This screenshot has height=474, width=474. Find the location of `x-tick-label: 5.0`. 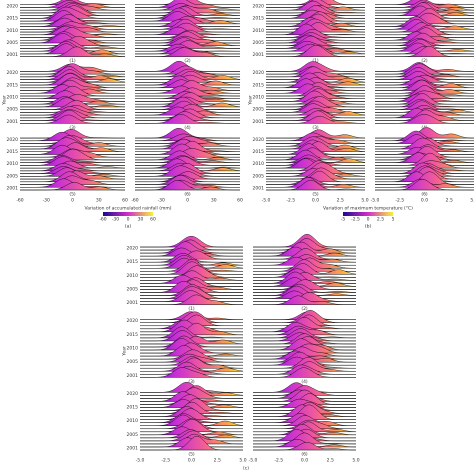

x-tick-label: 5.0 is located at coordinates (242, 461).